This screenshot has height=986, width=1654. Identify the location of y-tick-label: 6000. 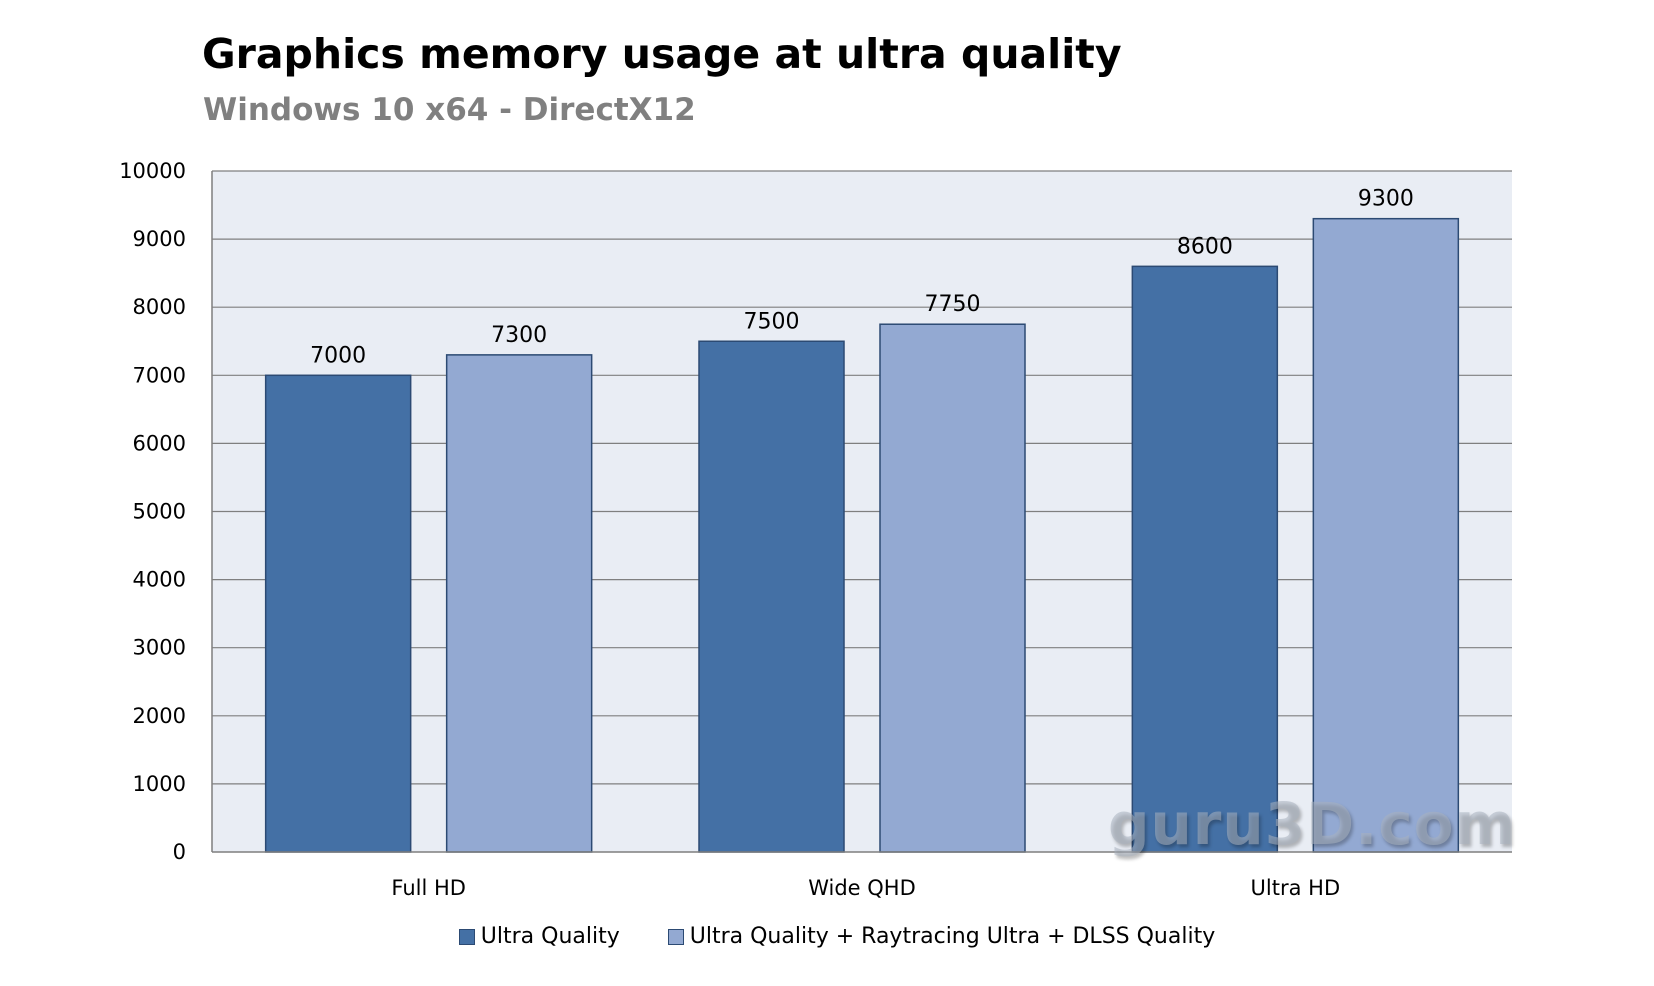
(159, 443).